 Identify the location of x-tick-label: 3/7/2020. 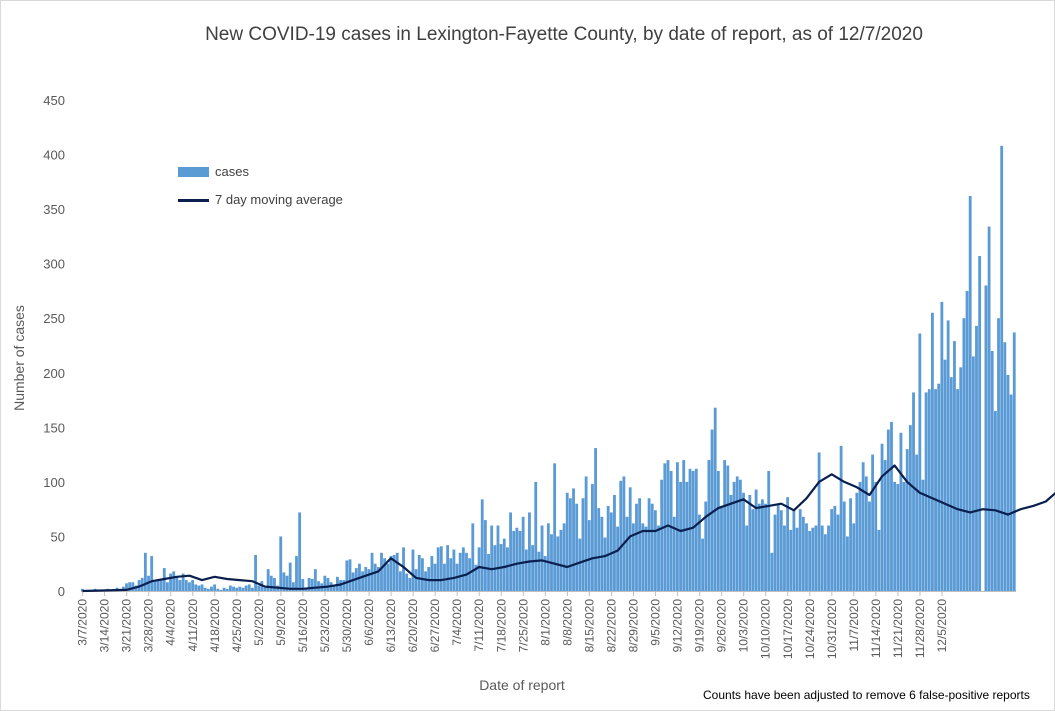
(83, 622).